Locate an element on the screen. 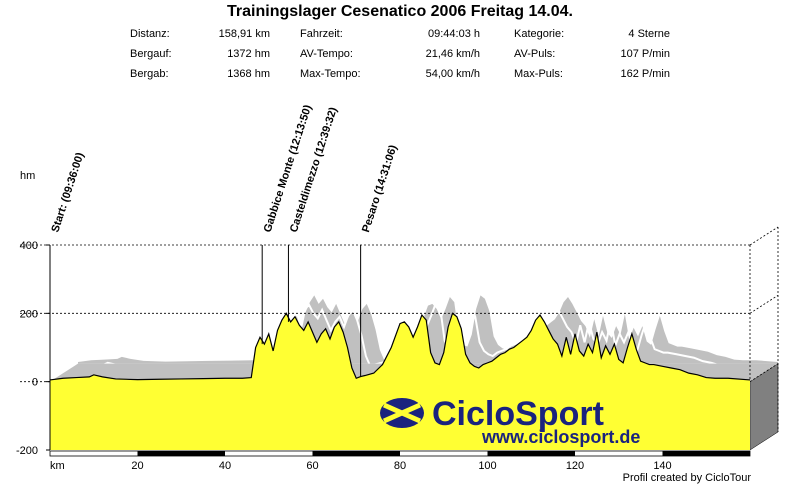 This screenshot has height=487, width=800. marker-label: Pesaro (14:31:06) is located at coordinates (380, 188).